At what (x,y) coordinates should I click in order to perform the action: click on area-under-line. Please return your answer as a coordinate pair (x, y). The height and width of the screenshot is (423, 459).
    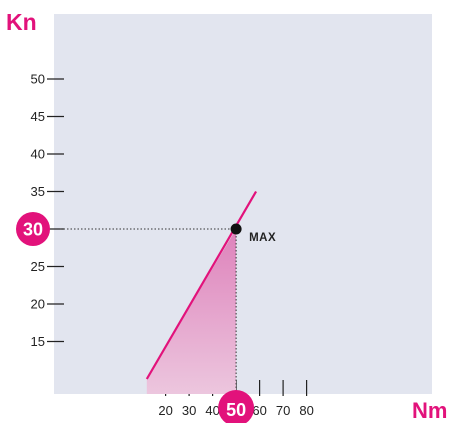
    Looking at the image, I should click on (191, 311).